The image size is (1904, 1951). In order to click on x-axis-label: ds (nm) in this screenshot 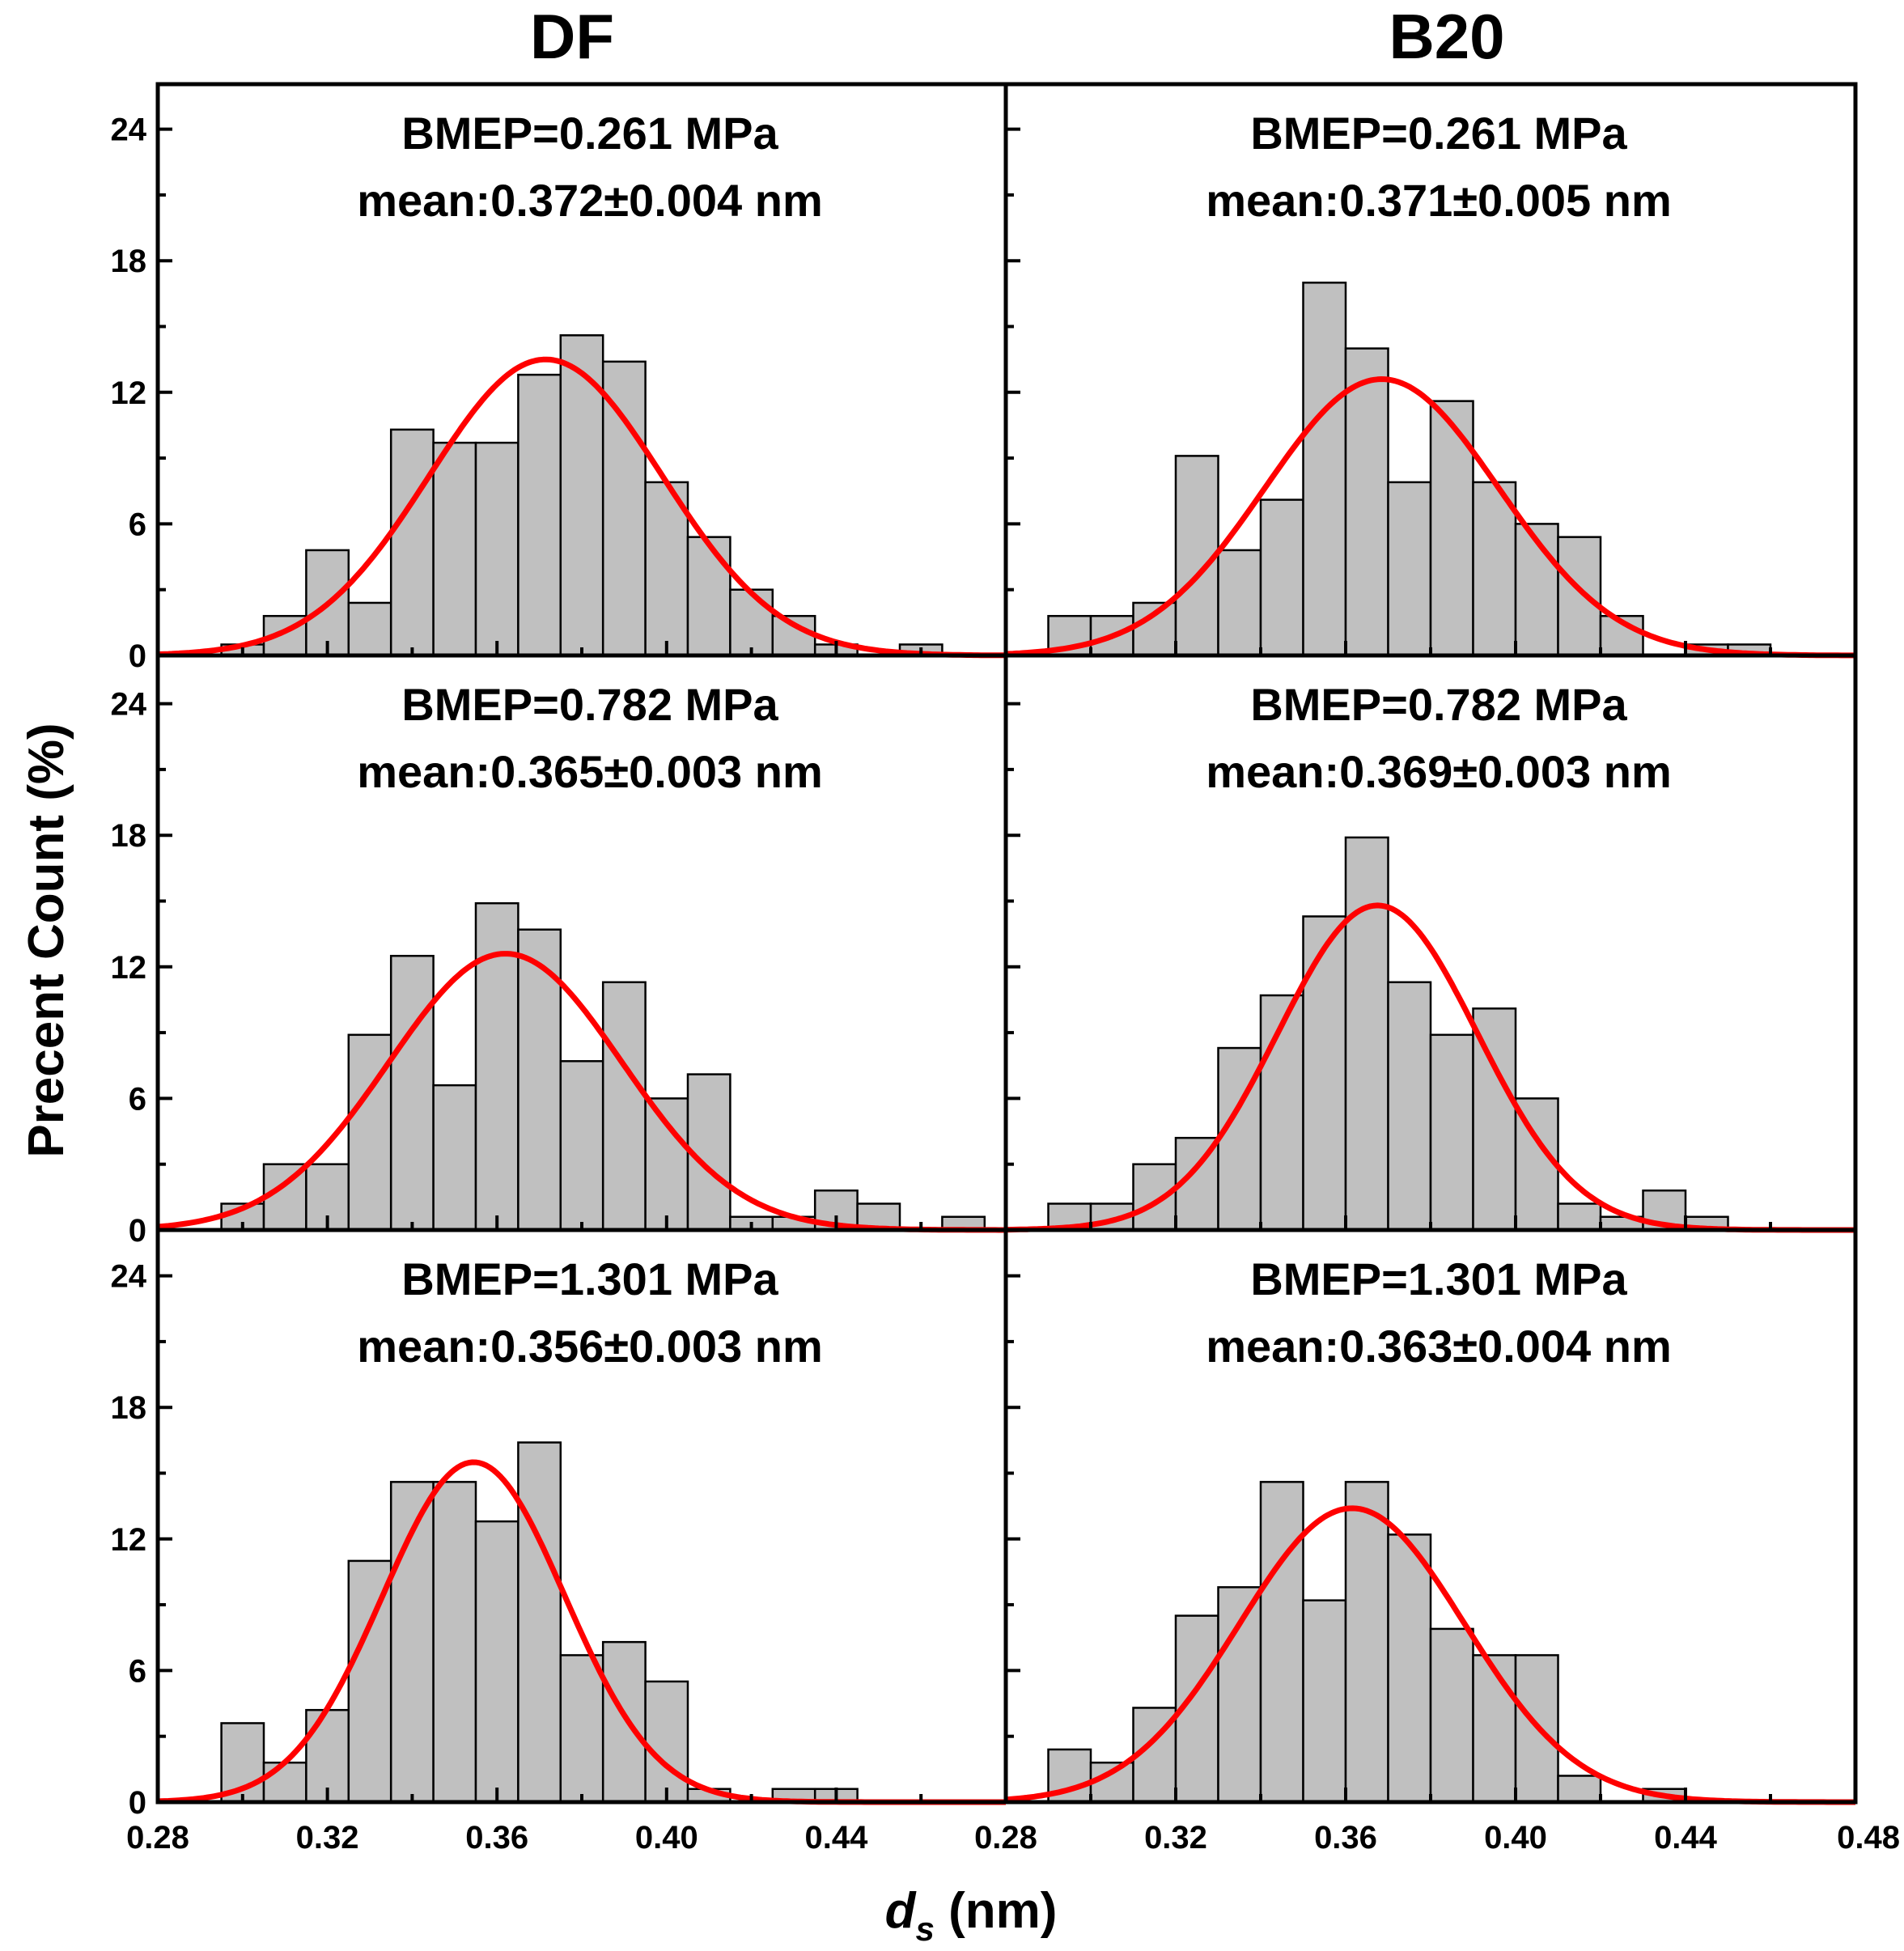, I will do `click(971, 1915)`.